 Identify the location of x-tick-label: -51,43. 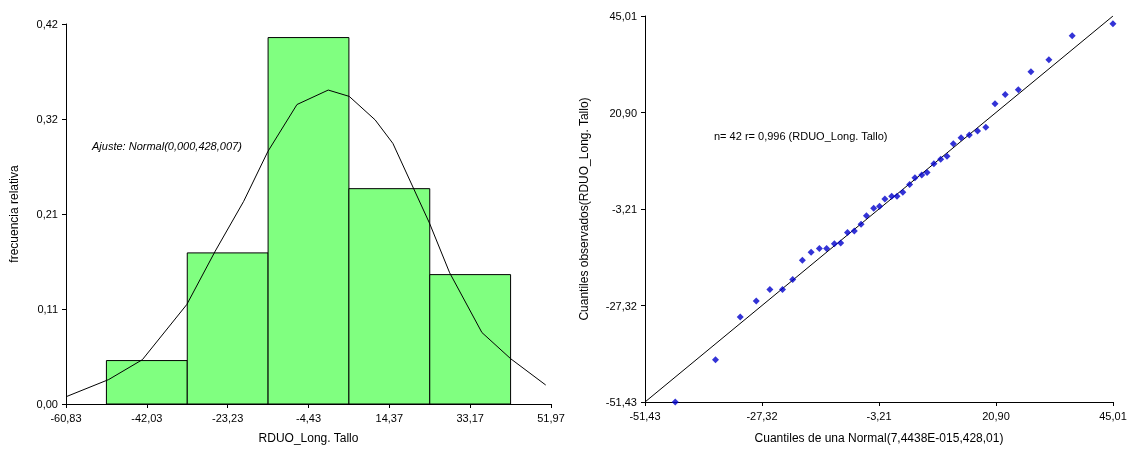
(645, 415).